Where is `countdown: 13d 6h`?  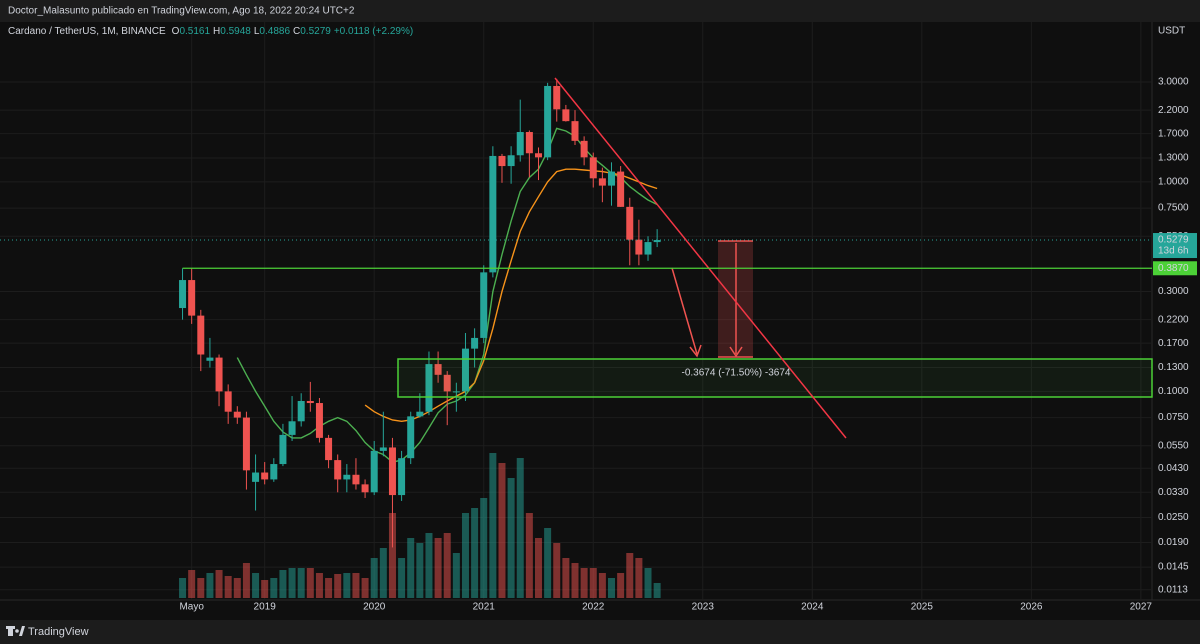 countdown: 13d 6h is located at coordinates (1173, 251).